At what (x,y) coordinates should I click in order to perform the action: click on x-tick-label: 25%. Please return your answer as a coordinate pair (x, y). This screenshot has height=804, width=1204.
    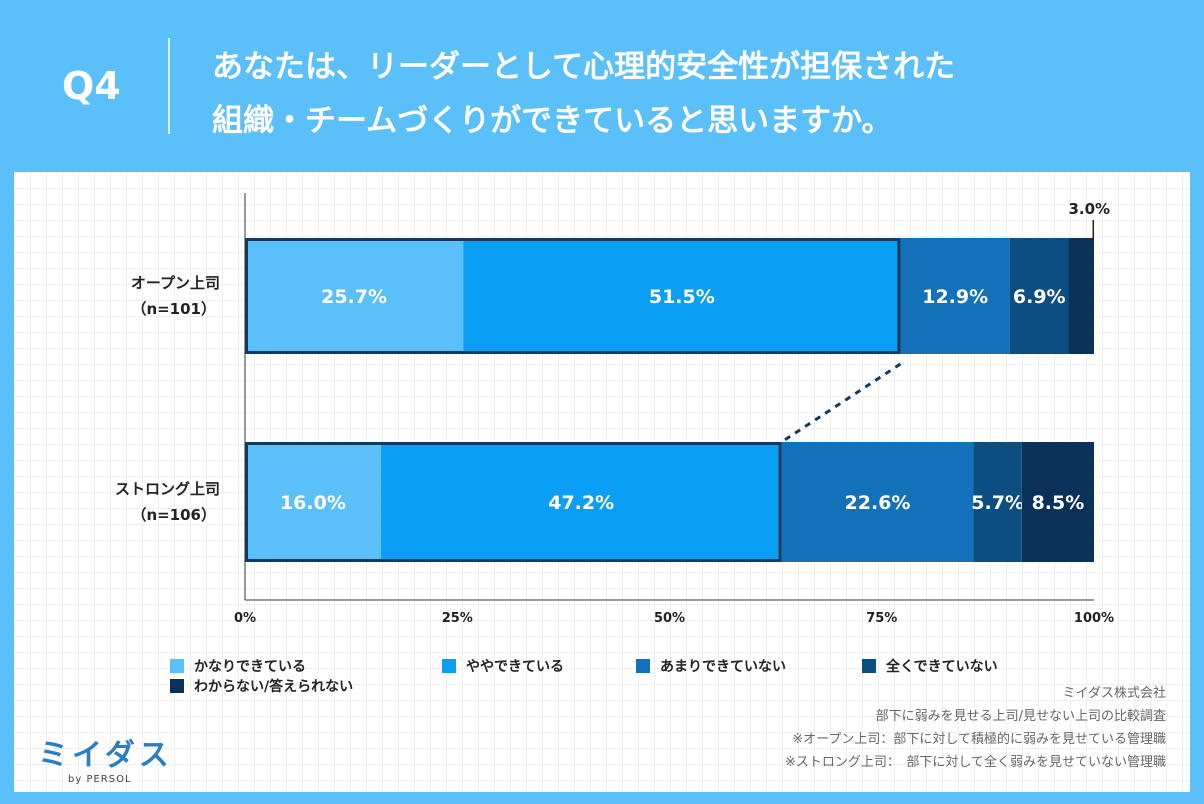
    Looking at the image, I should click on (457, 618).